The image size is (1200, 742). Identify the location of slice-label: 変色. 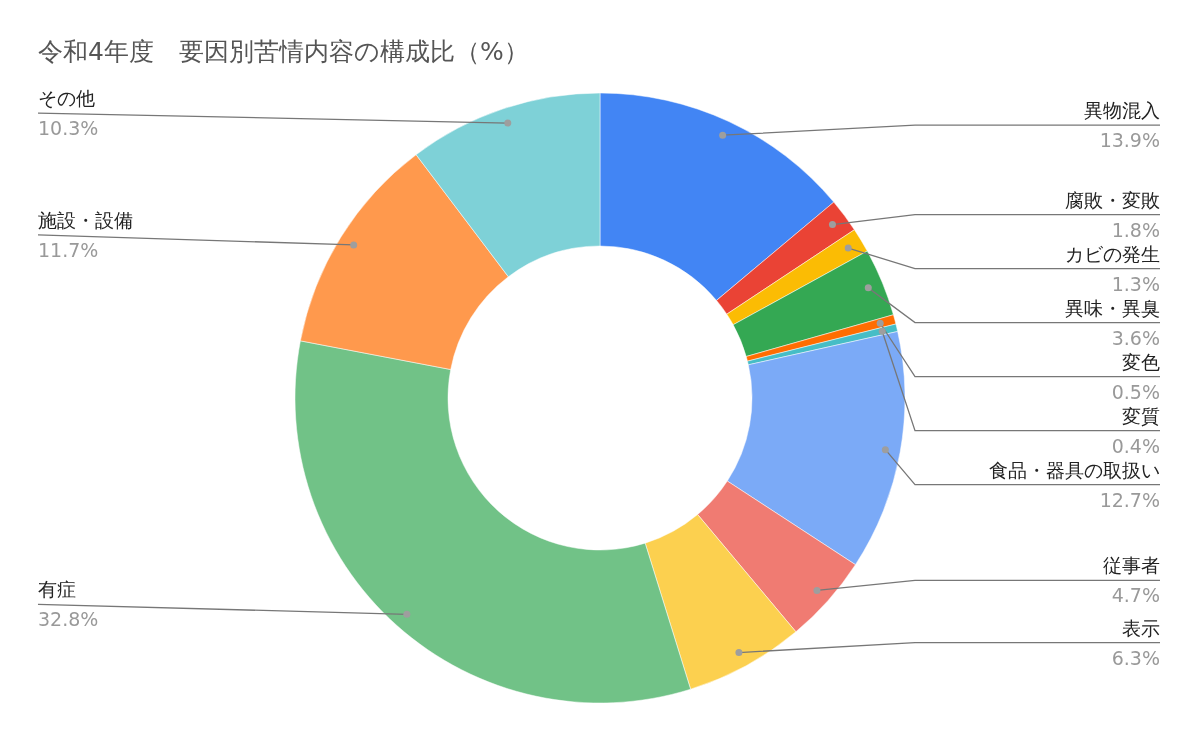
(1141, 361).